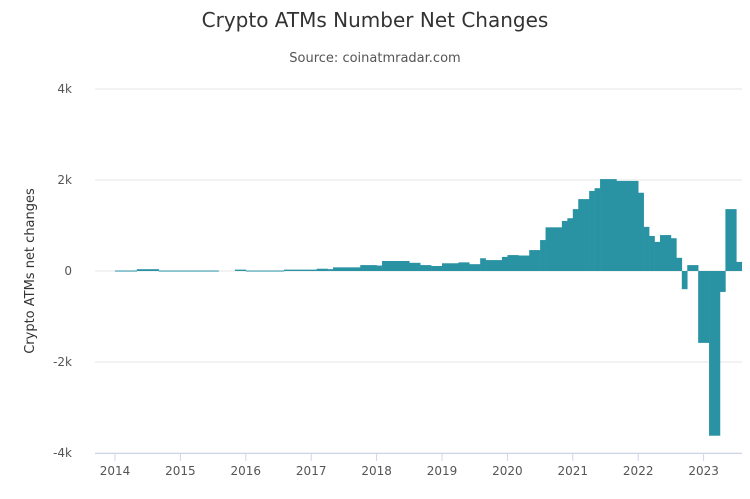 This screenshot has height=499, width=750. I want to click on x-tick-label: 2014, so click(115, 471).